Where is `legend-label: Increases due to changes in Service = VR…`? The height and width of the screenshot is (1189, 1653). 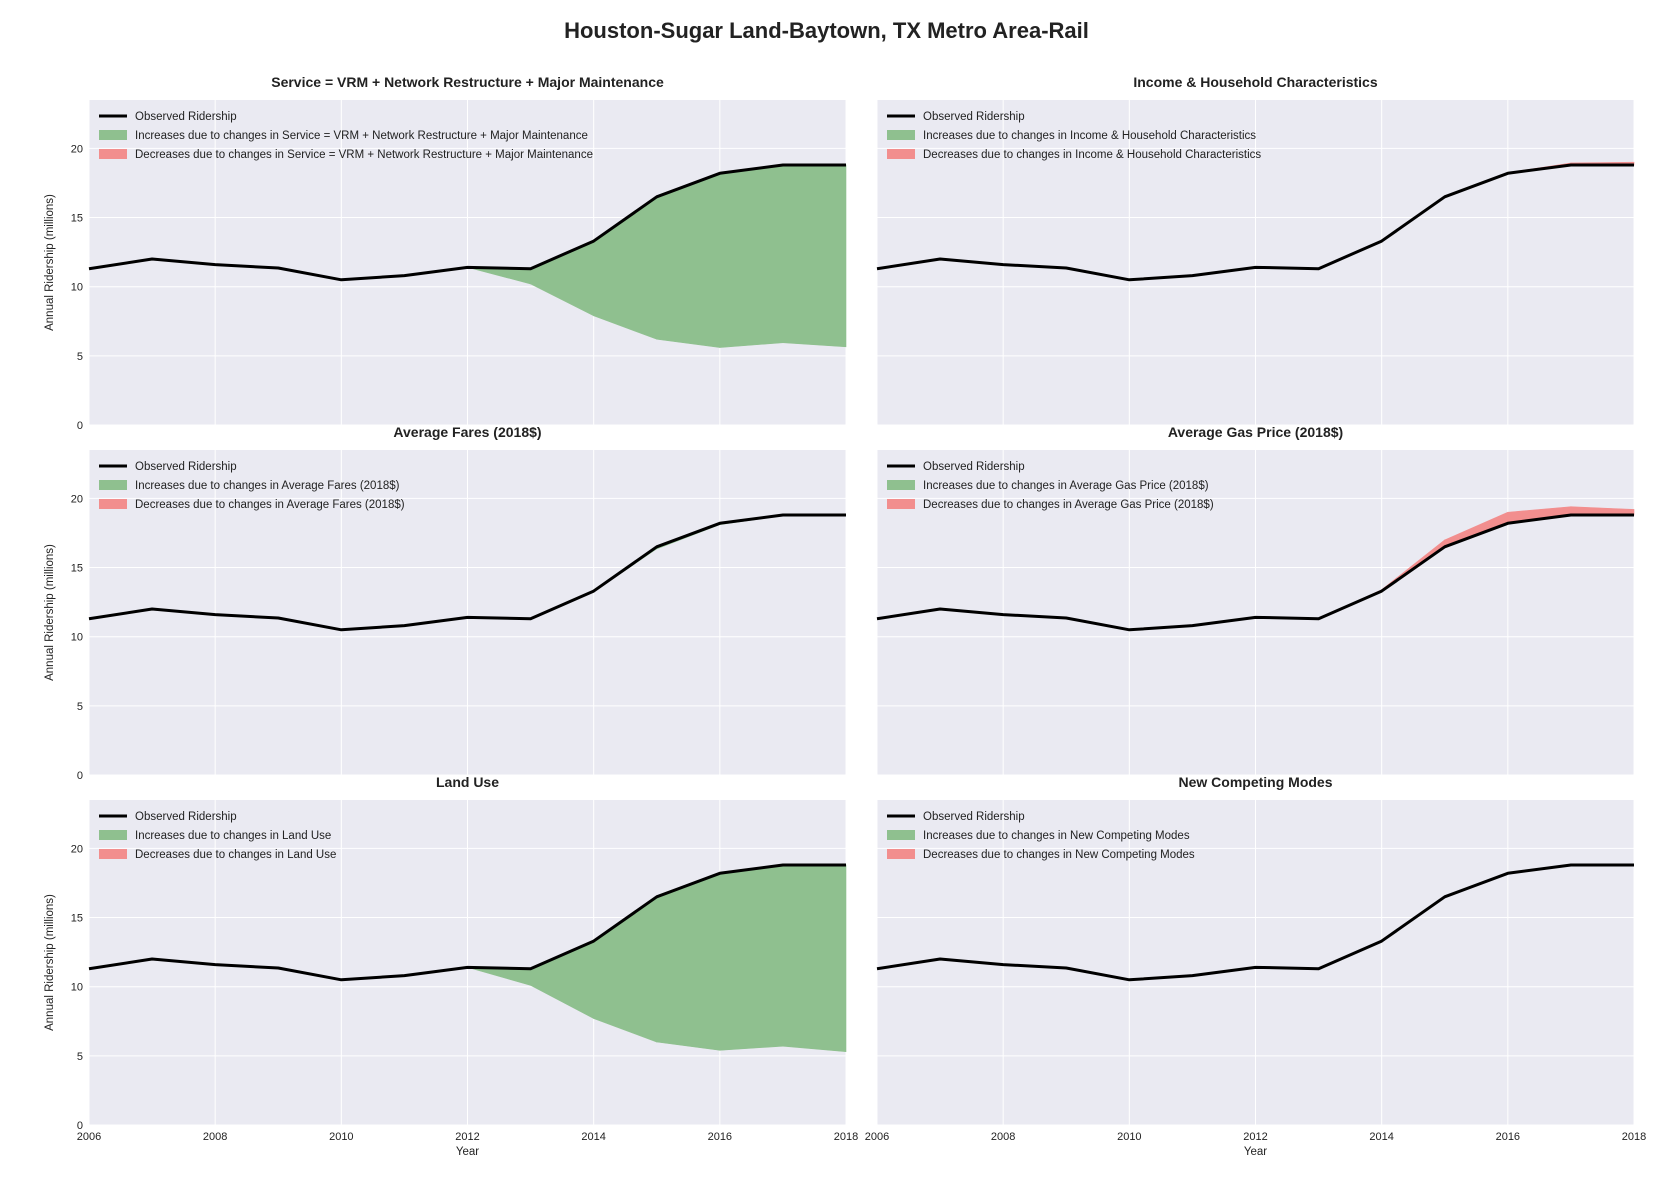
legend-label: Increases due to changes in Service = VR… is located at coordinates (361, 136).